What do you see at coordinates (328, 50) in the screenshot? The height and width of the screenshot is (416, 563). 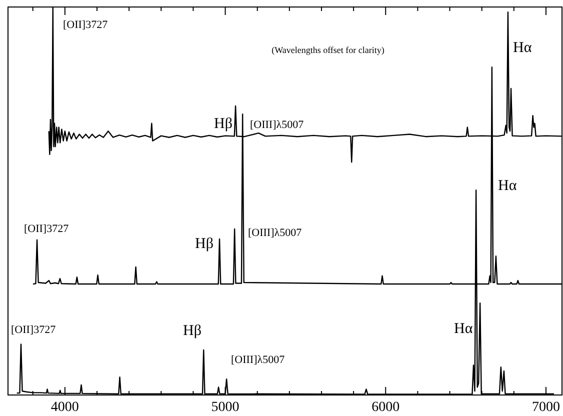 I see `annotation: (Wavelengths offset for clarity)` at bounding box center [328, 50].